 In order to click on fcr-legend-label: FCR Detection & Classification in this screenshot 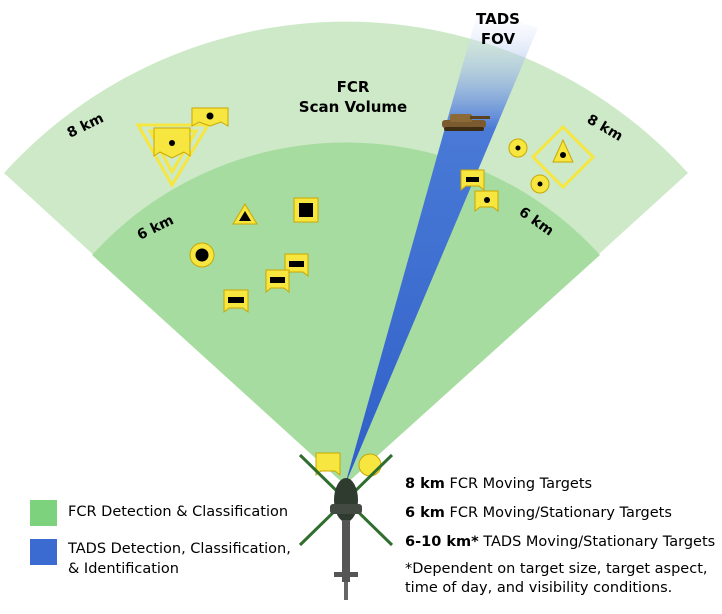, I will do `click(178, 512)`.